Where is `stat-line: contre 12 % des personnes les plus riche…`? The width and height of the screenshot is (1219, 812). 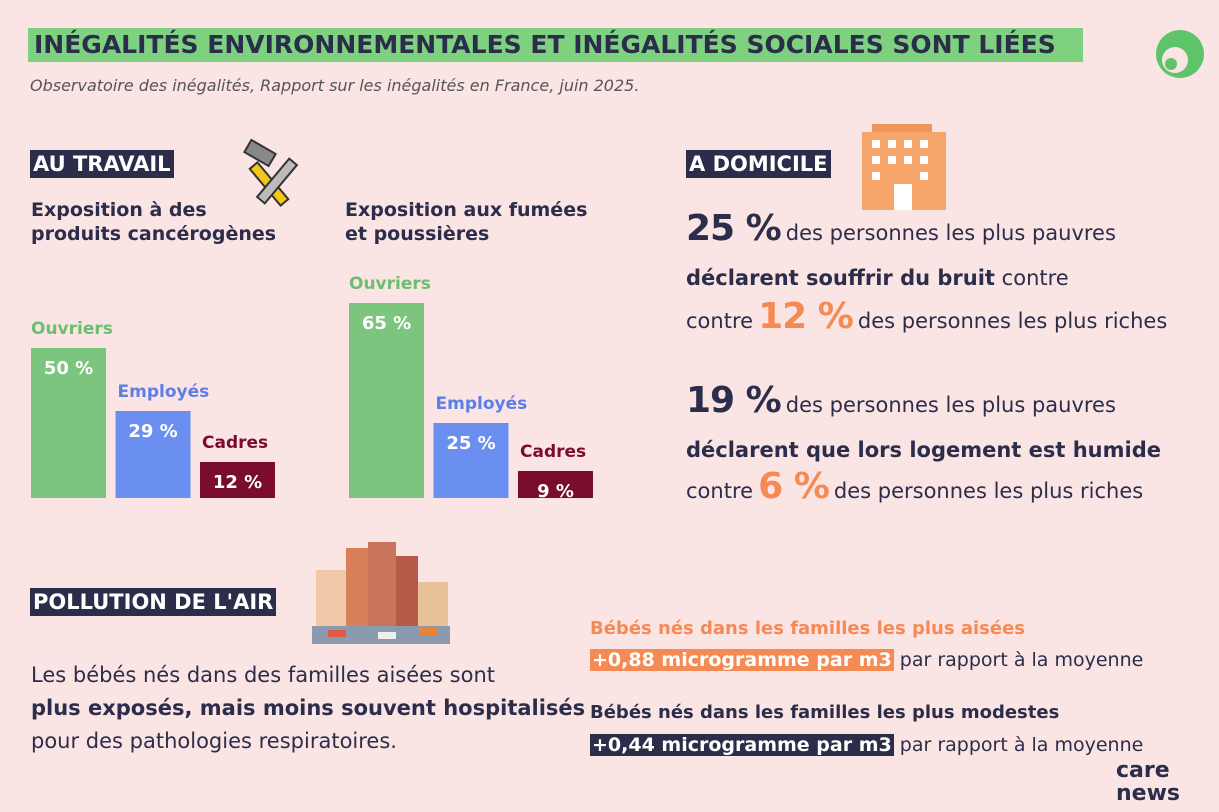 stat-line: contre 12 % des personnes les plus riche… is located at coordinates (926, 316).